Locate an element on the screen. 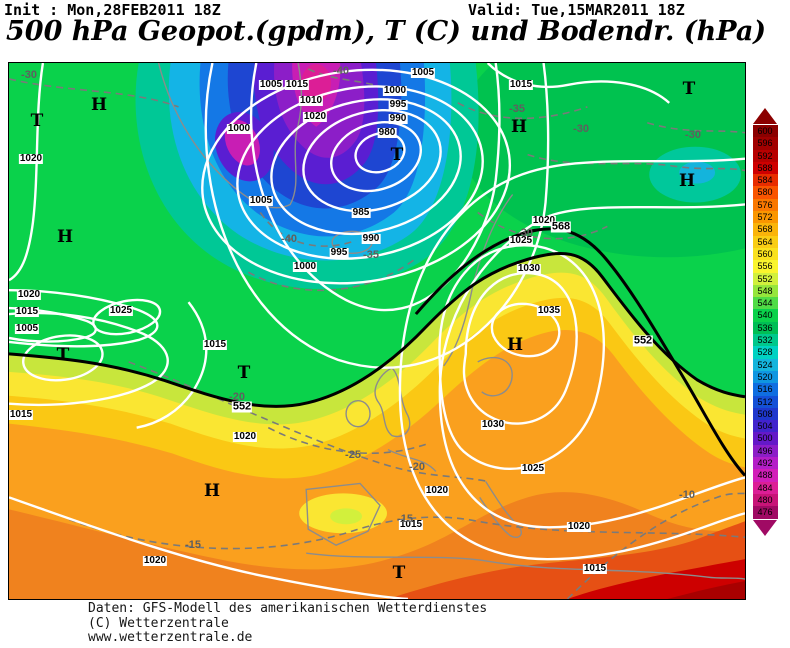 The height and width of the screenshot is (648, 790). legend-entry: 512 is located at coordinates (765, 401).